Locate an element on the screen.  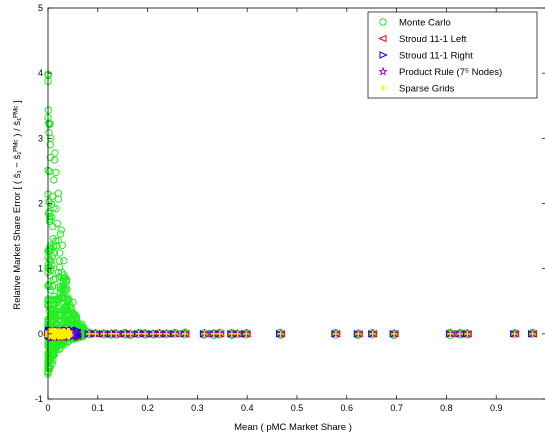
legend-item: Monte Carlo is located at coordinates (415, 23).